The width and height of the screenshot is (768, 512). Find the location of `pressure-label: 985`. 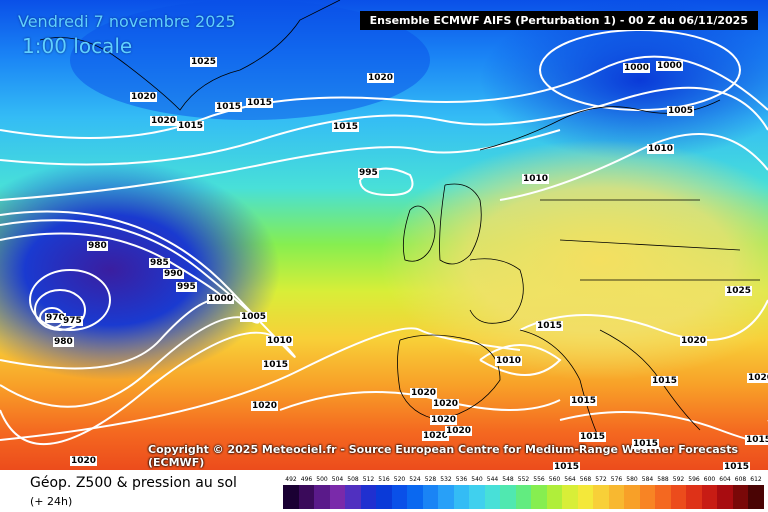

pressure-label: 985 is located at coordinates (159, 263).